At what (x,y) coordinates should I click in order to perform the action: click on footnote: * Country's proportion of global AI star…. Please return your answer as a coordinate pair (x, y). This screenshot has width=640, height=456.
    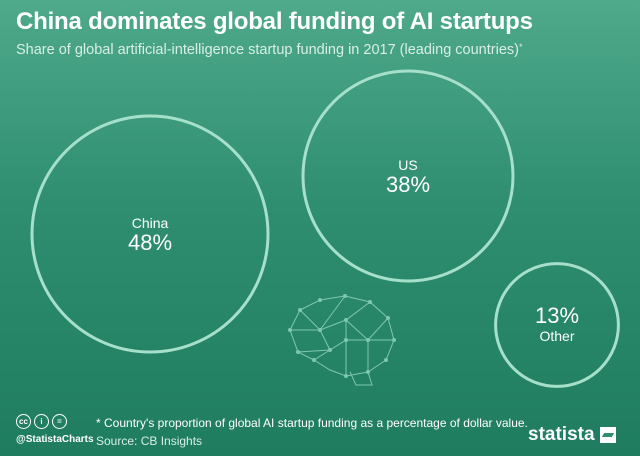
    Looking at the image, I should click on (312, 423).